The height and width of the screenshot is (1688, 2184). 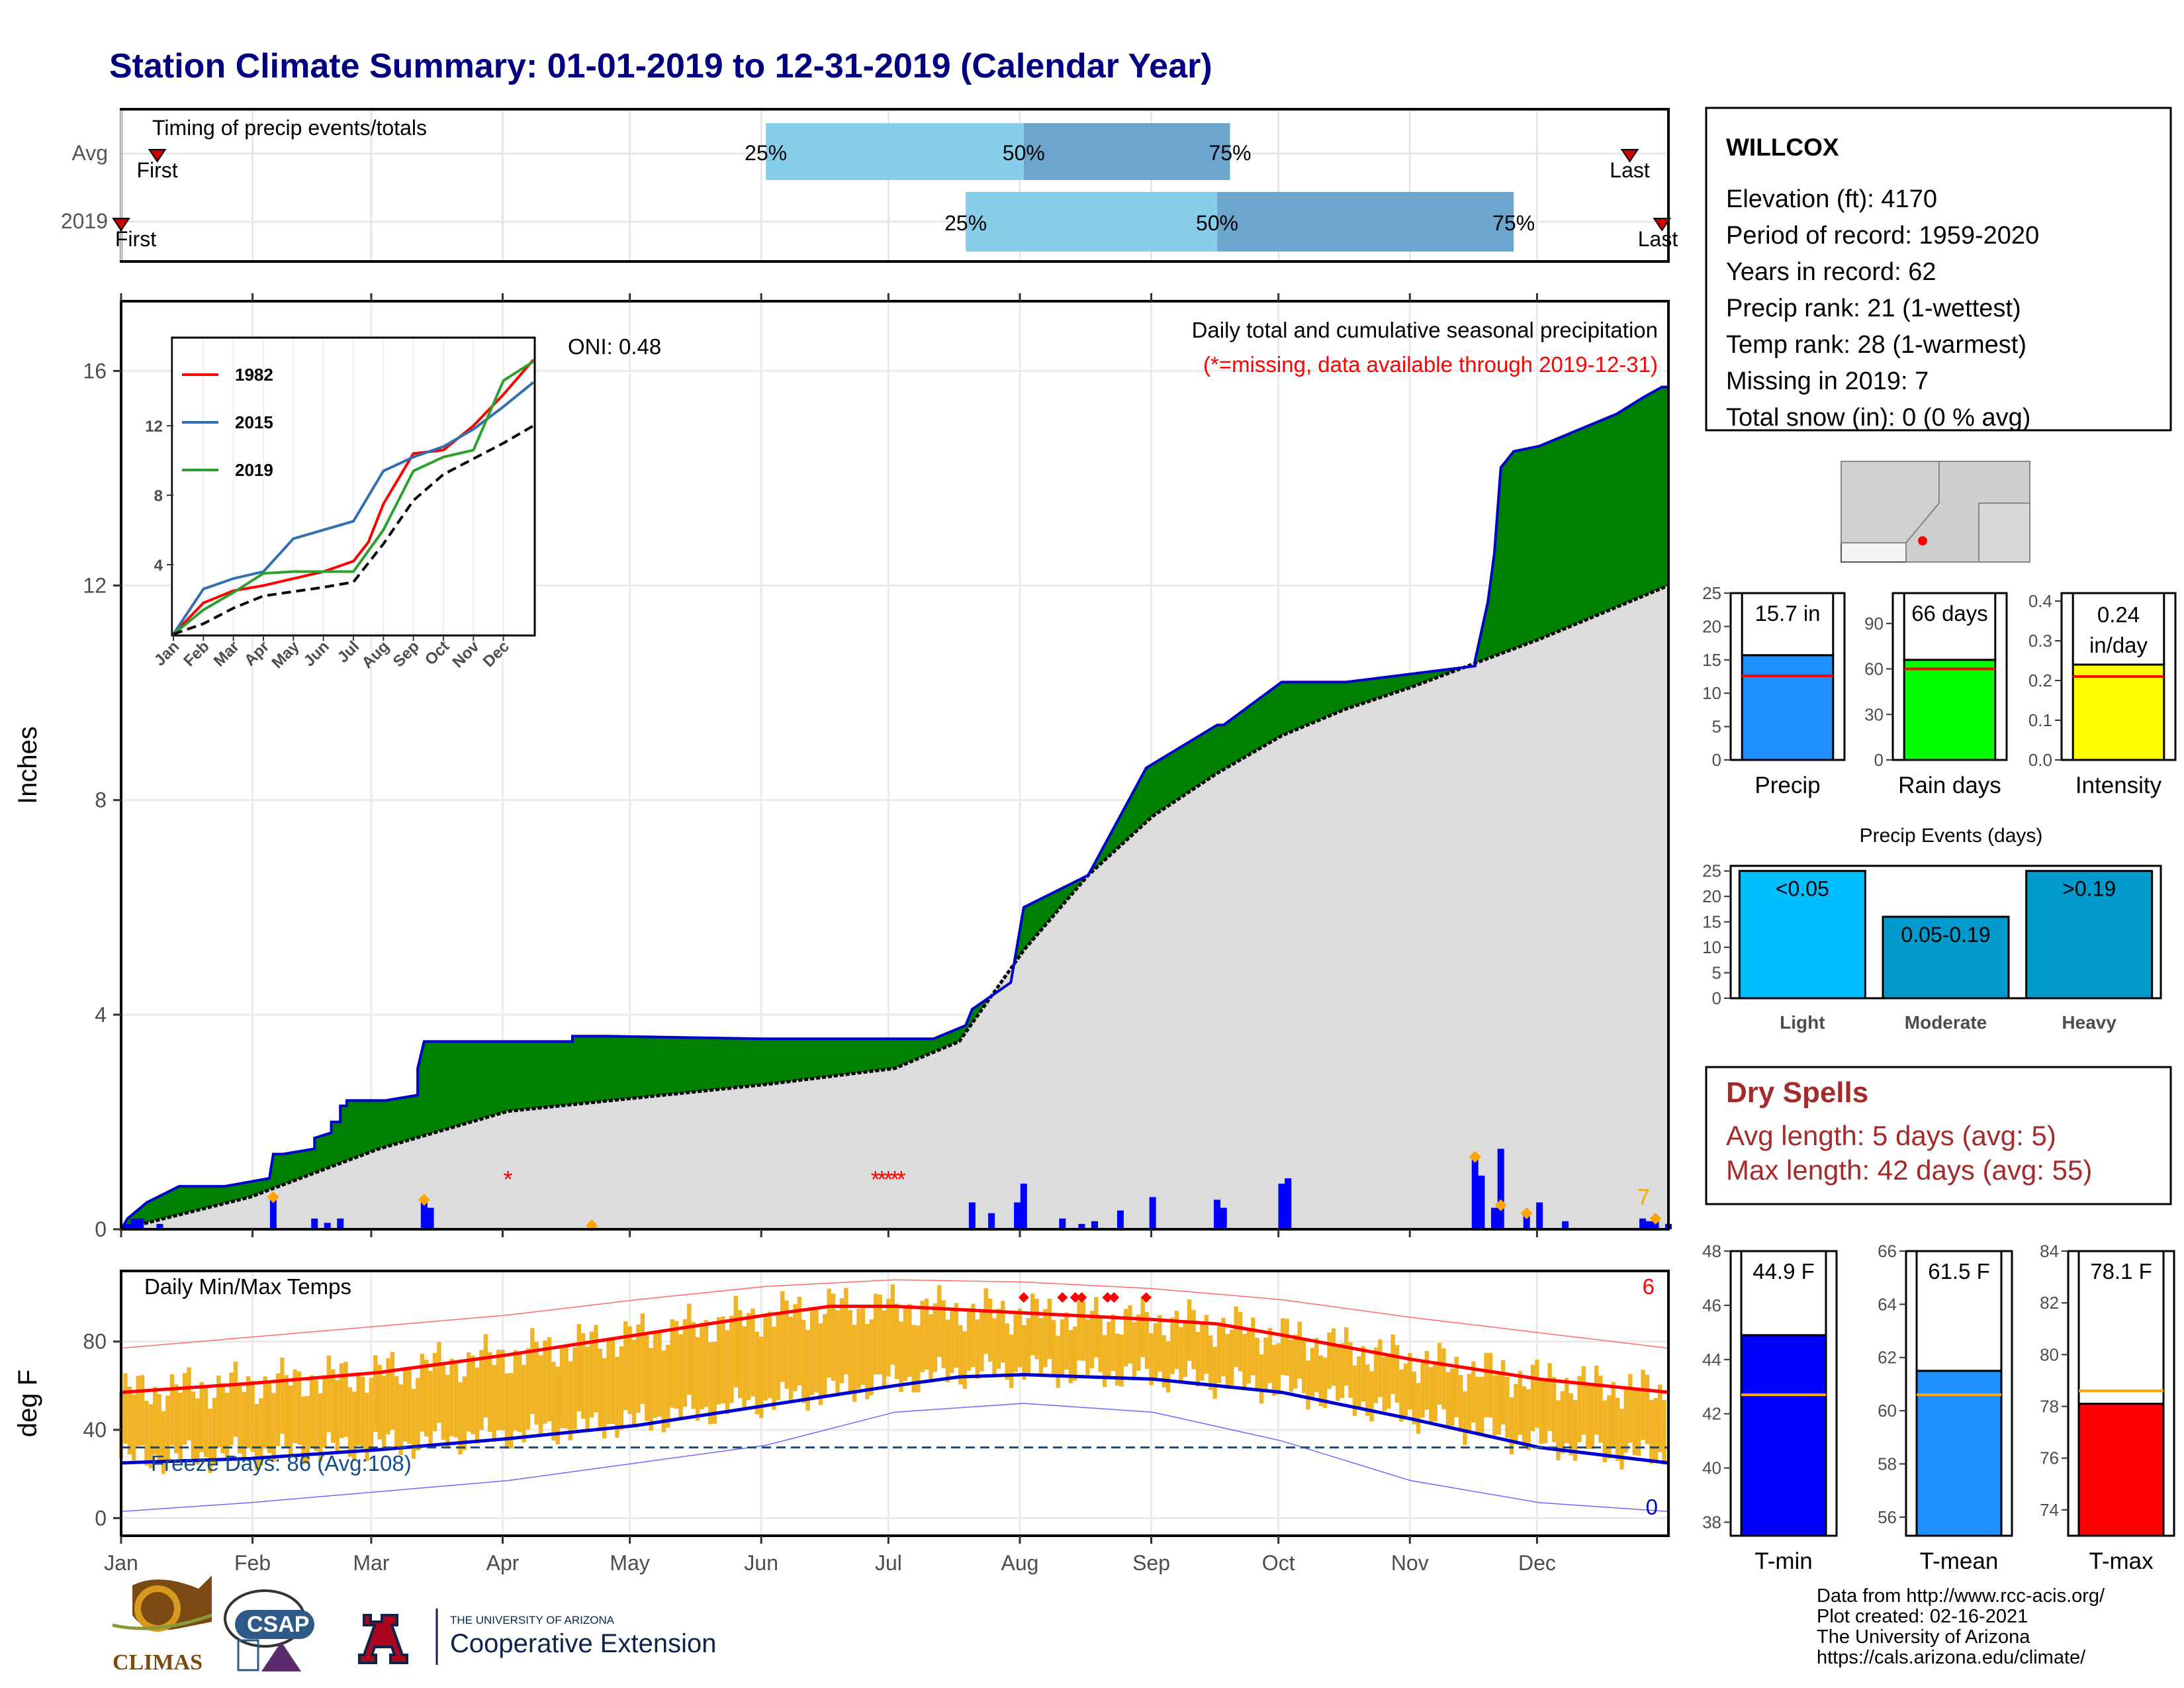 What do you see at coordinates (1888, 1304) in the screenshot?
I see `summary-y-tick-label: 64` at bounding box center [1888, 1304].